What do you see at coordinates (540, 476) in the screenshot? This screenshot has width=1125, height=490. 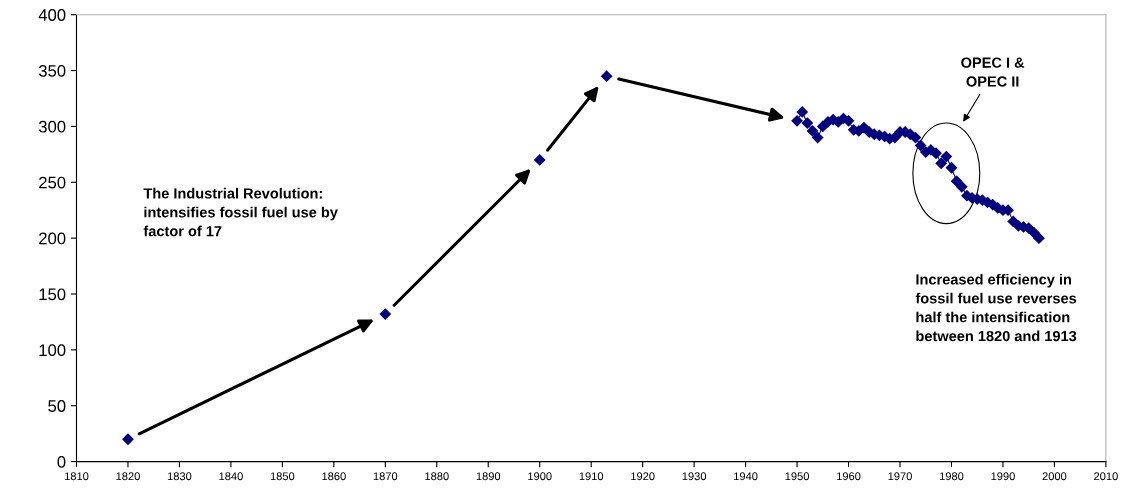 I see `x-tick-label: 1900` at bounding box center [540, 476].